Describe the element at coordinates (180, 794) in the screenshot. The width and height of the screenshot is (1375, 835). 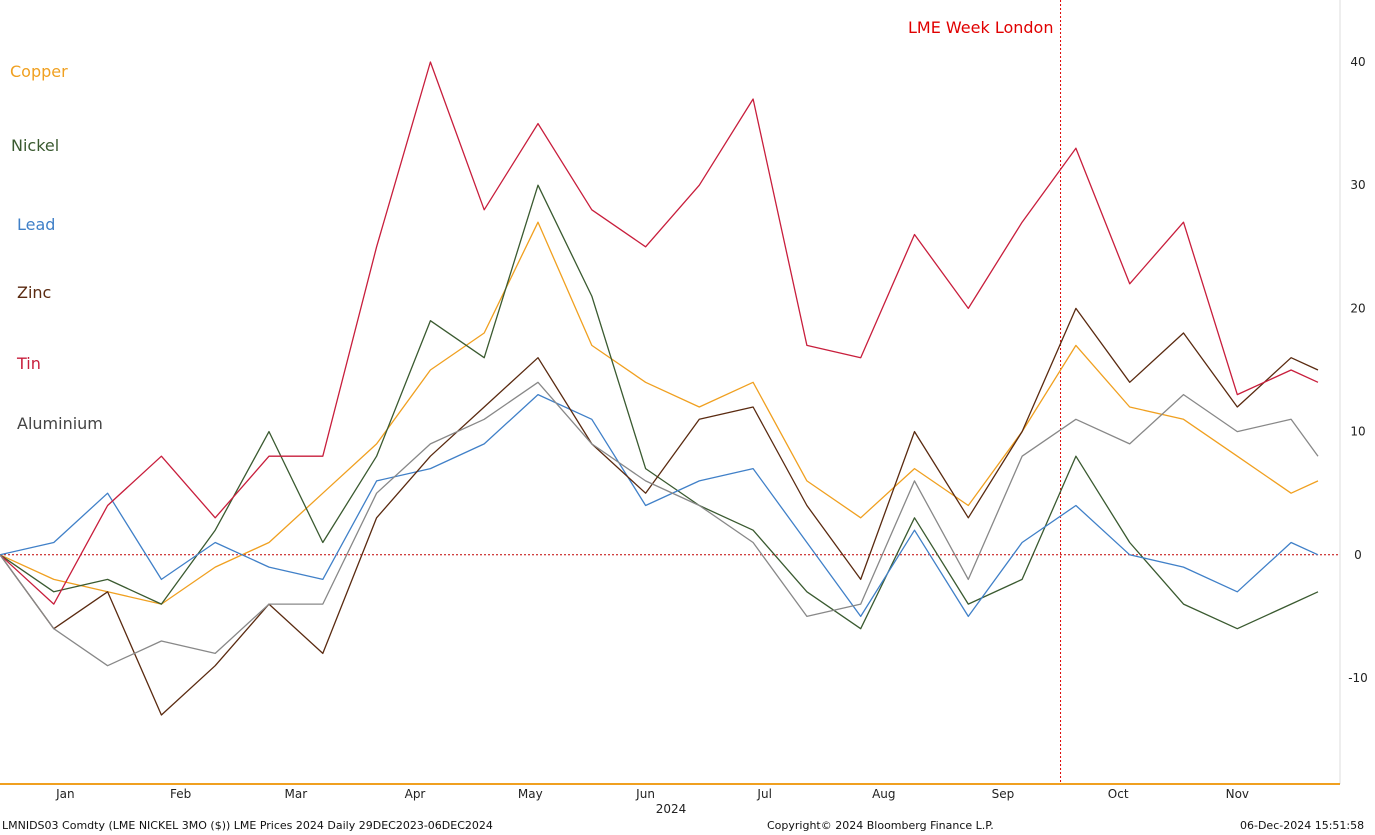
I see `x-tick-label-feb: Feb` at that location.